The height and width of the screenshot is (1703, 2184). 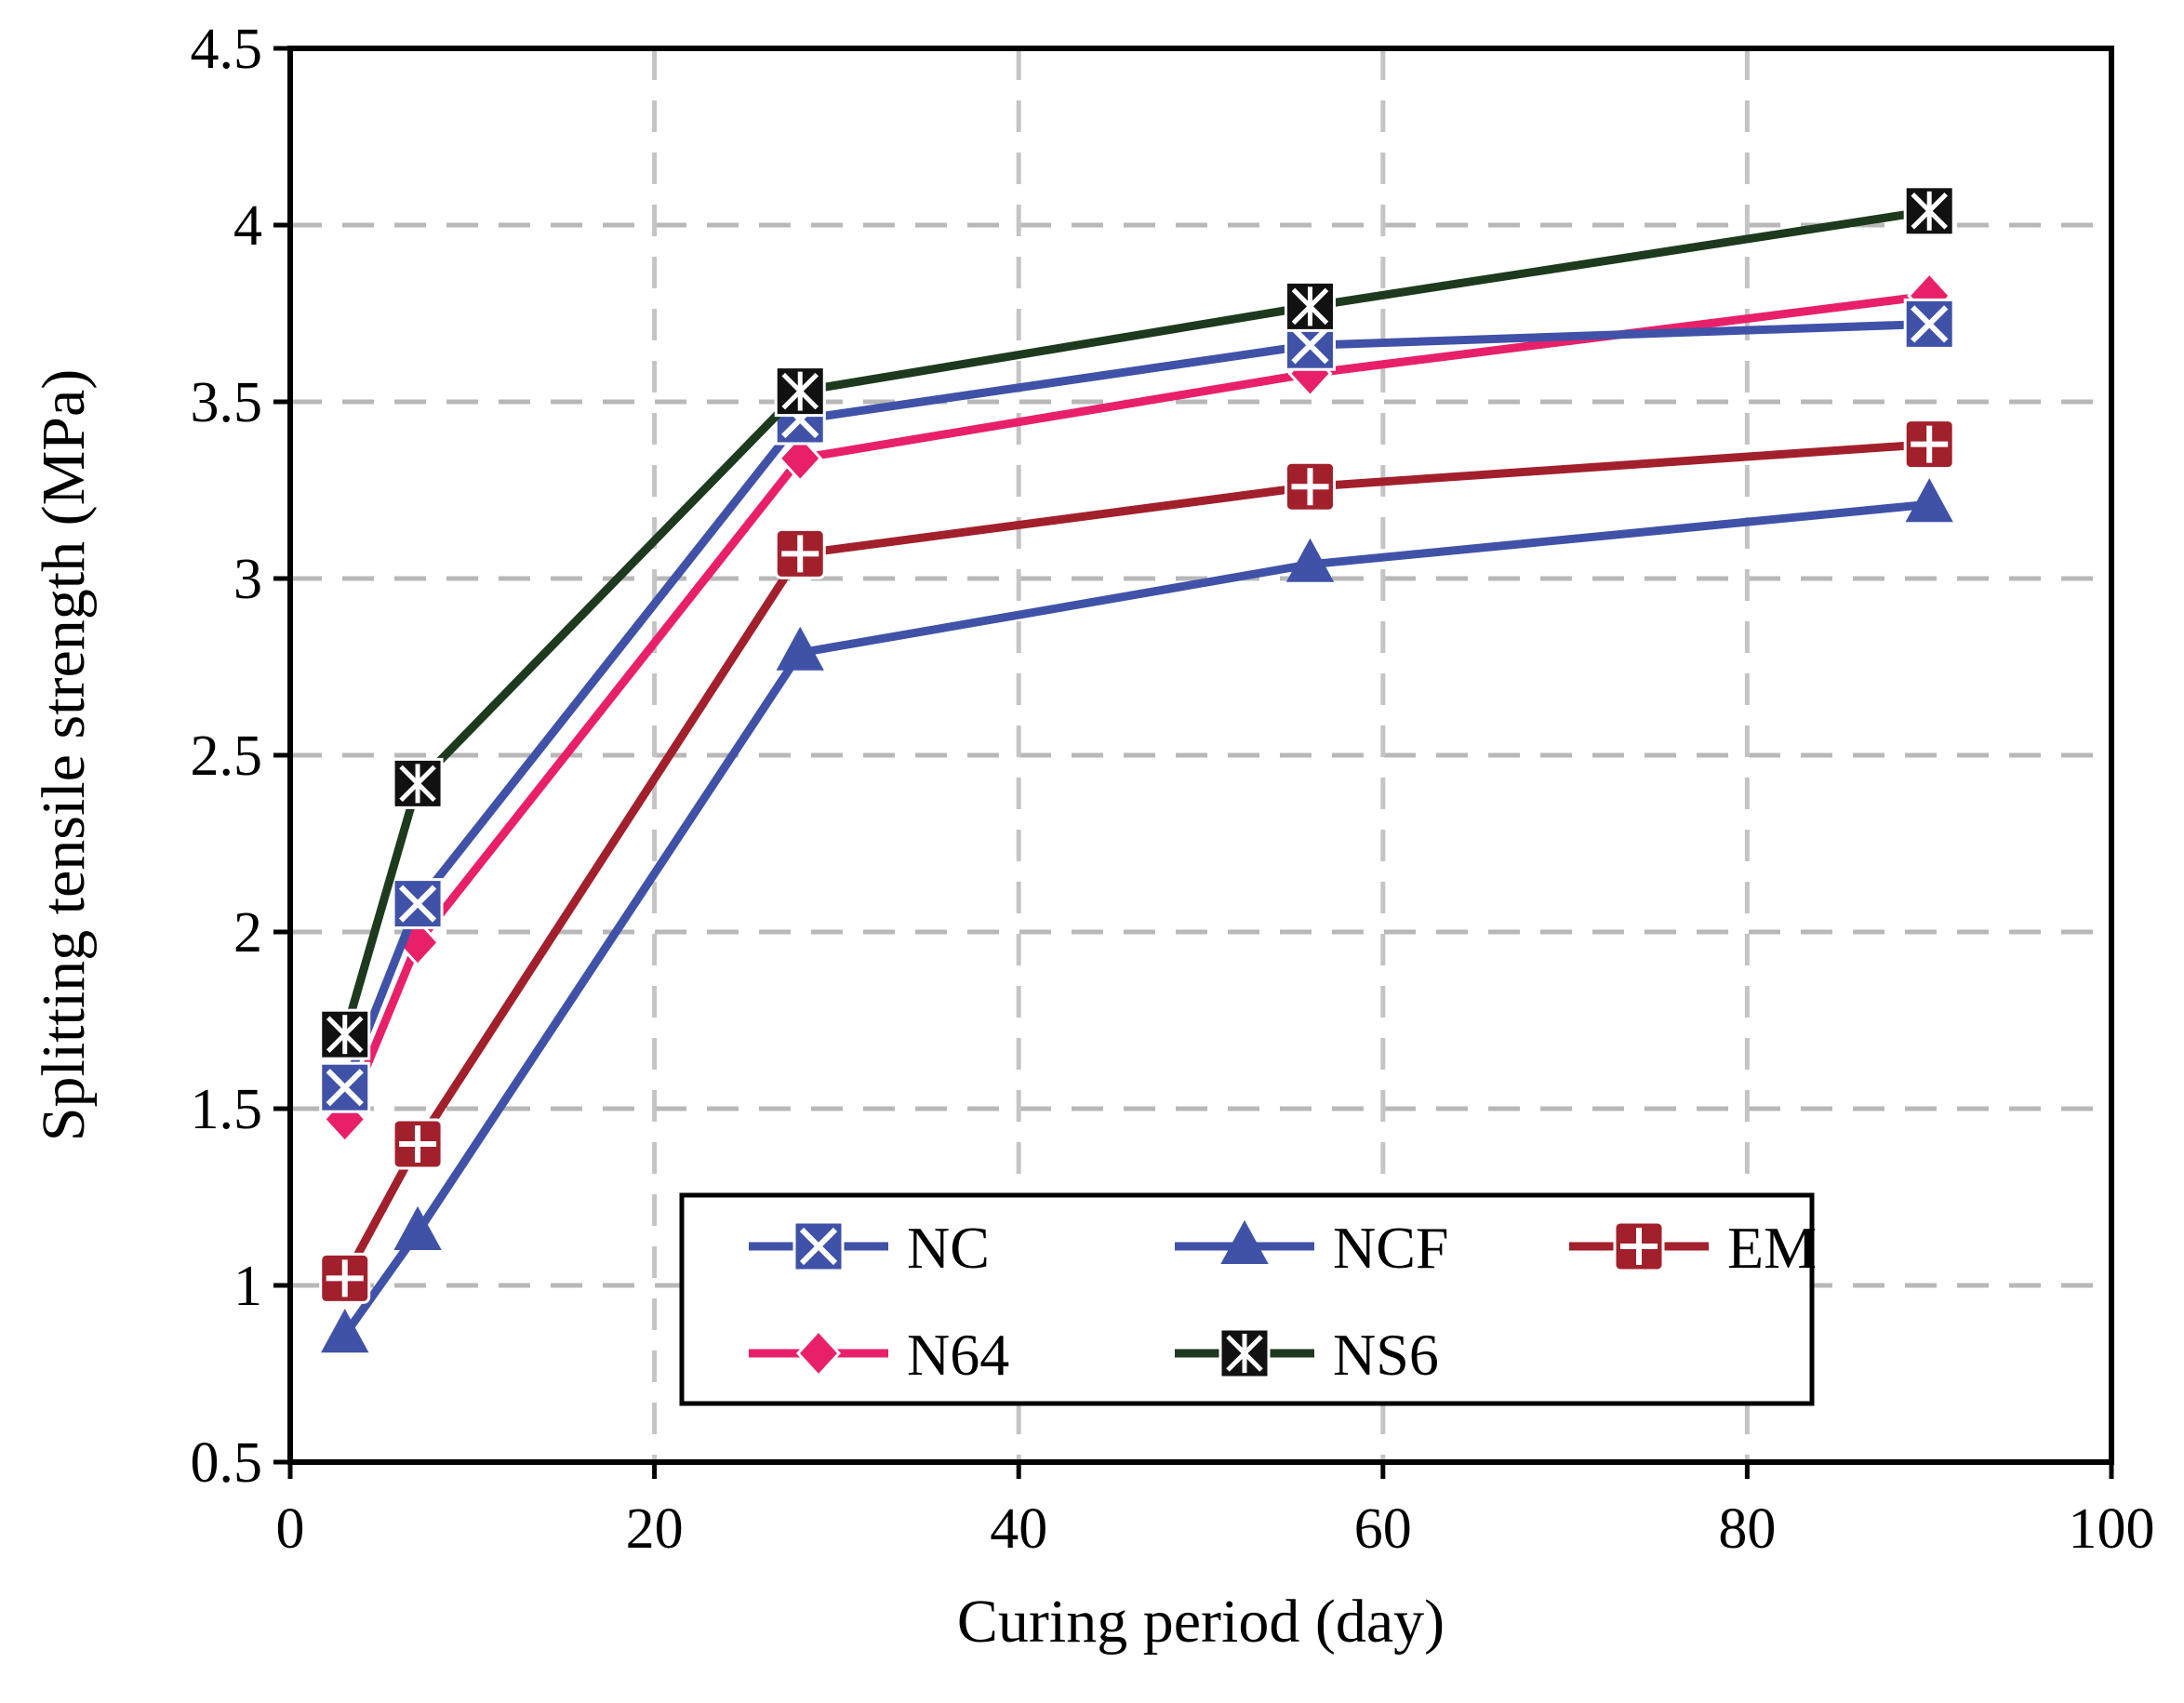 I want to click on x-tick-label: 20, so click(x=655, y=1529).